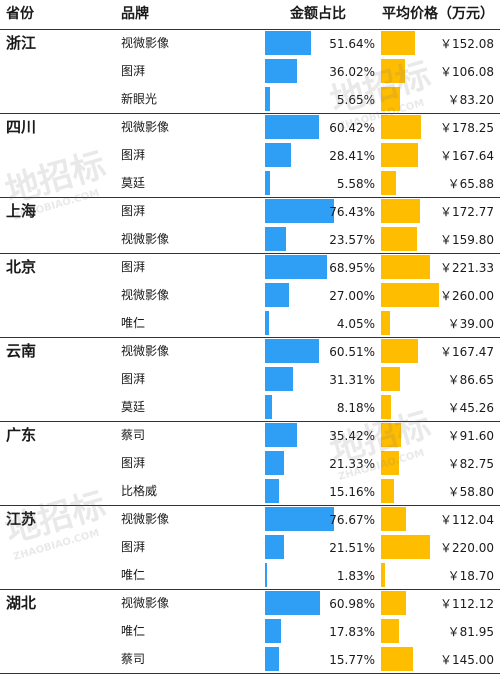 This screenshot has width=500, height=674. I want to click on price-value: ￥260.00, so click(467, 296).